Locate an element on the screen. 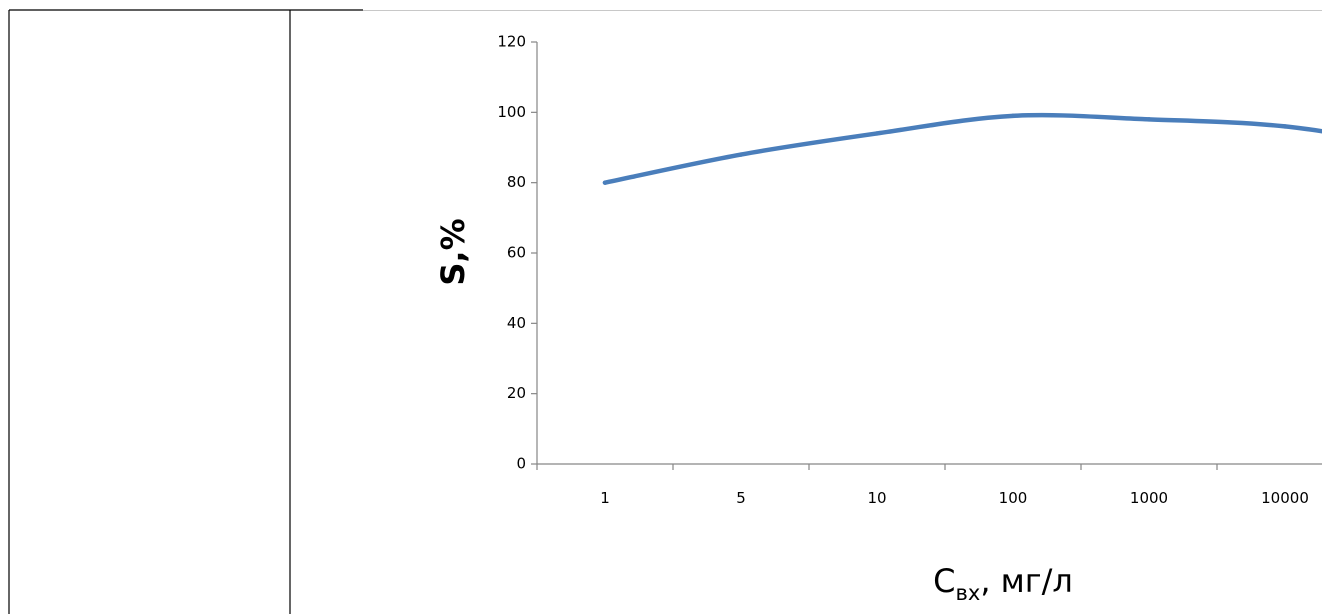  y-tick-label: 80 is located at coordinates (516, 182).